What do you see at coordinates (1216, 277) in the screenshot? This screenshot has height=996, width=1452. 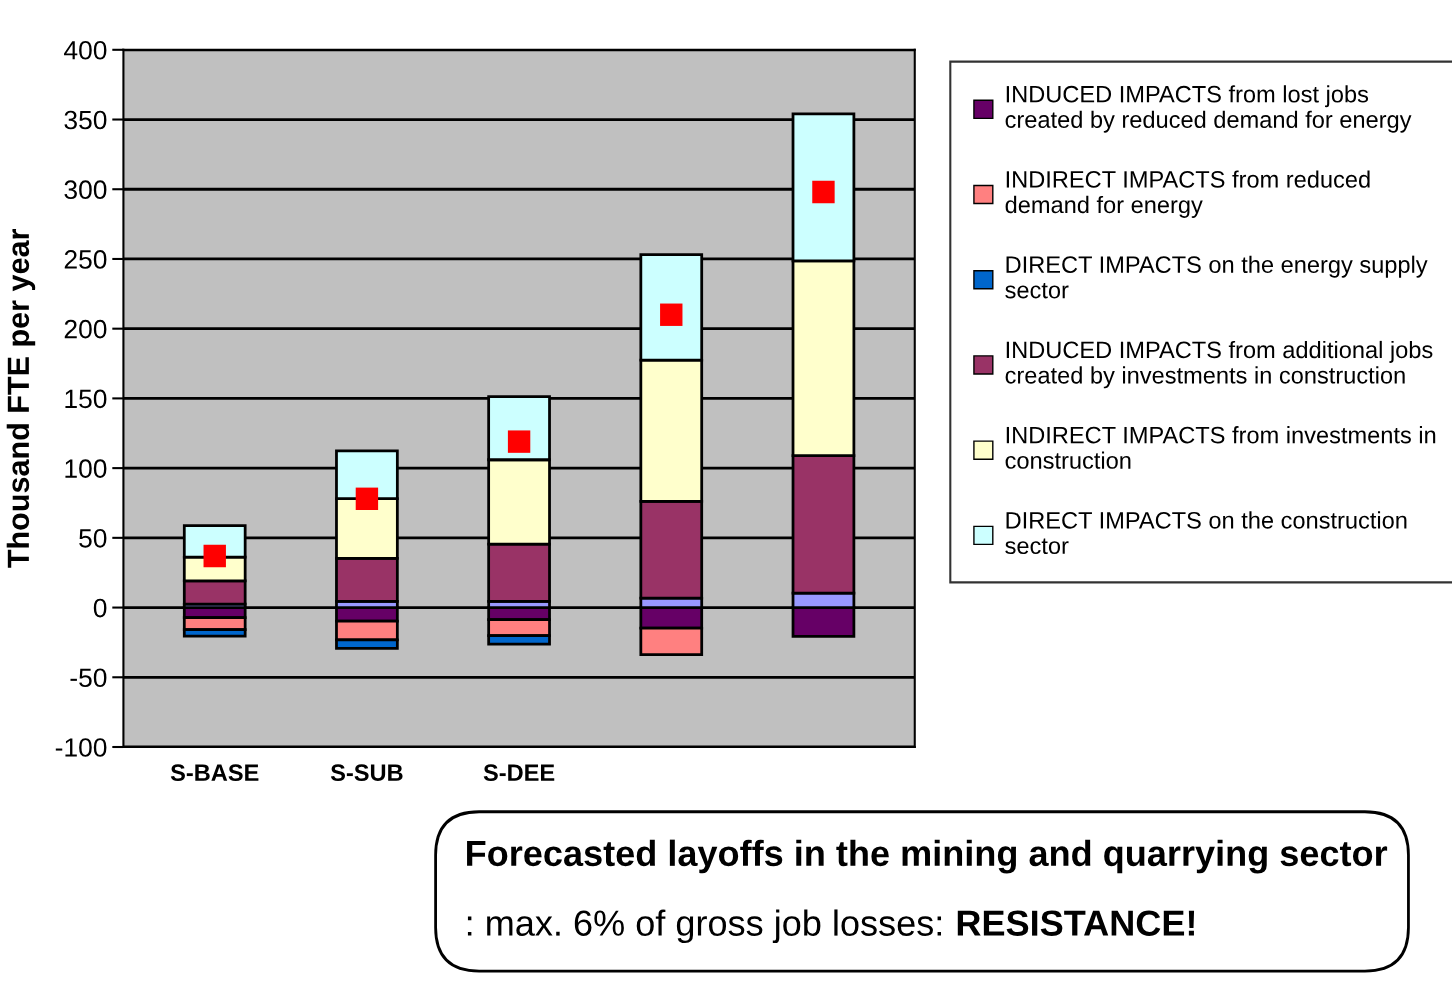 I see `legend-label: DIRECT IMPACTS on the energy supply sector` at bounding box center [1216, 277].